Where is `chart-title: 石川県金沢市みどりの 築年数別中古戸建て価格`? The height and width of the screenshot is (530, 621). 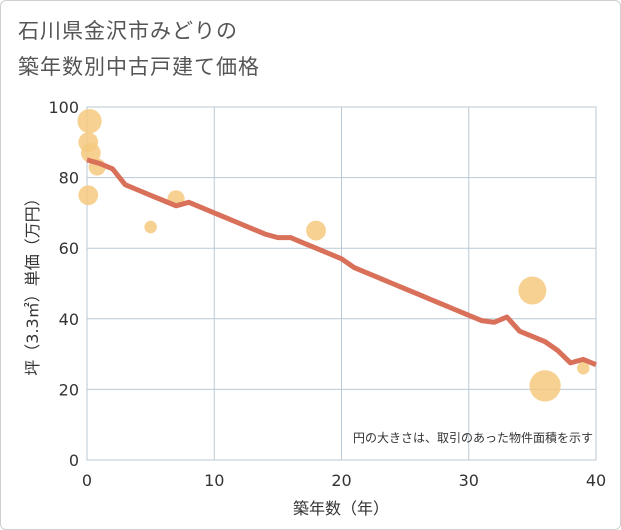 chart-title: 石川県金沢市みどりの 築年数別中古戸建て価格 is located at coordinates (139, 49).